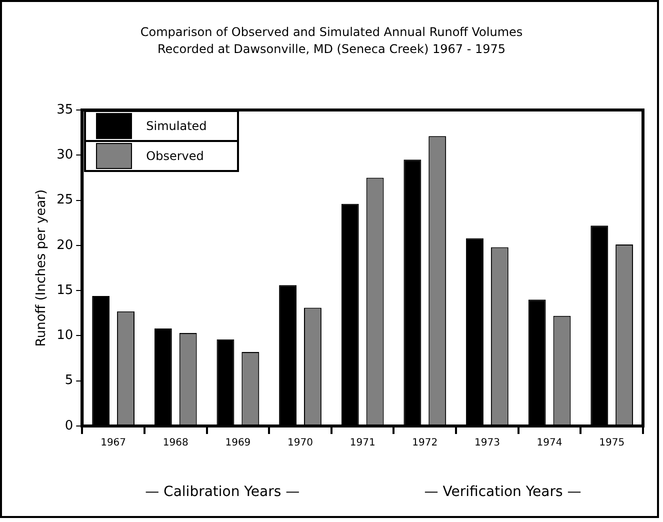 This screenshot has width=663, height=522. What do you see at coordinates (175, 443) in the screenshot?
I see `x-tick-label: 1968` at bounding box center [175, 443].